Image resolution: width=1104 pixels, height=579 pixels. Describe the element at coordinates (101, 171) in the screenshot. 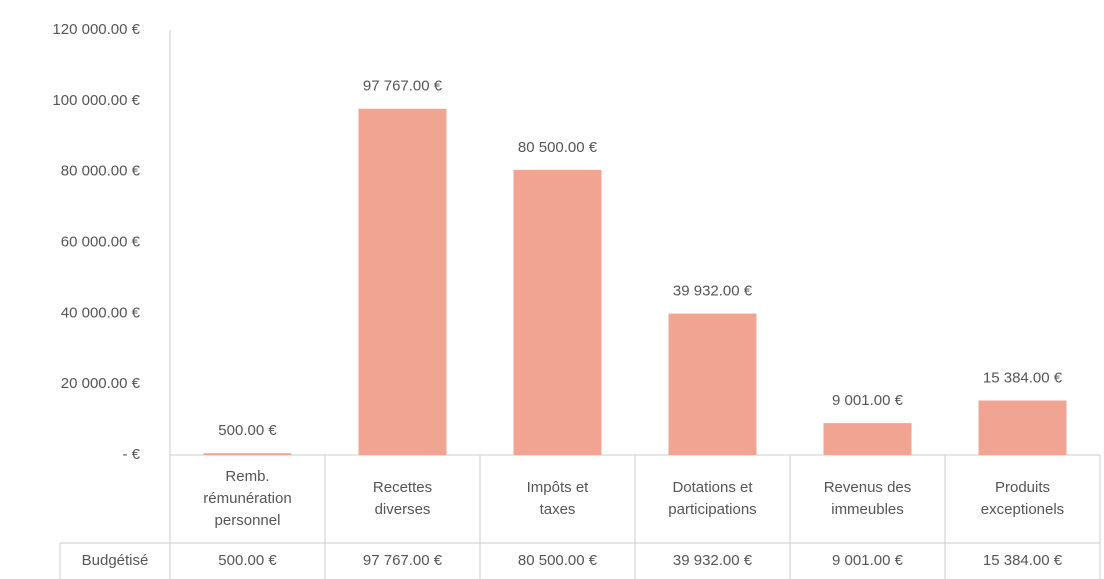

I see `y-tick-label: 80 000.00 €` at that location.